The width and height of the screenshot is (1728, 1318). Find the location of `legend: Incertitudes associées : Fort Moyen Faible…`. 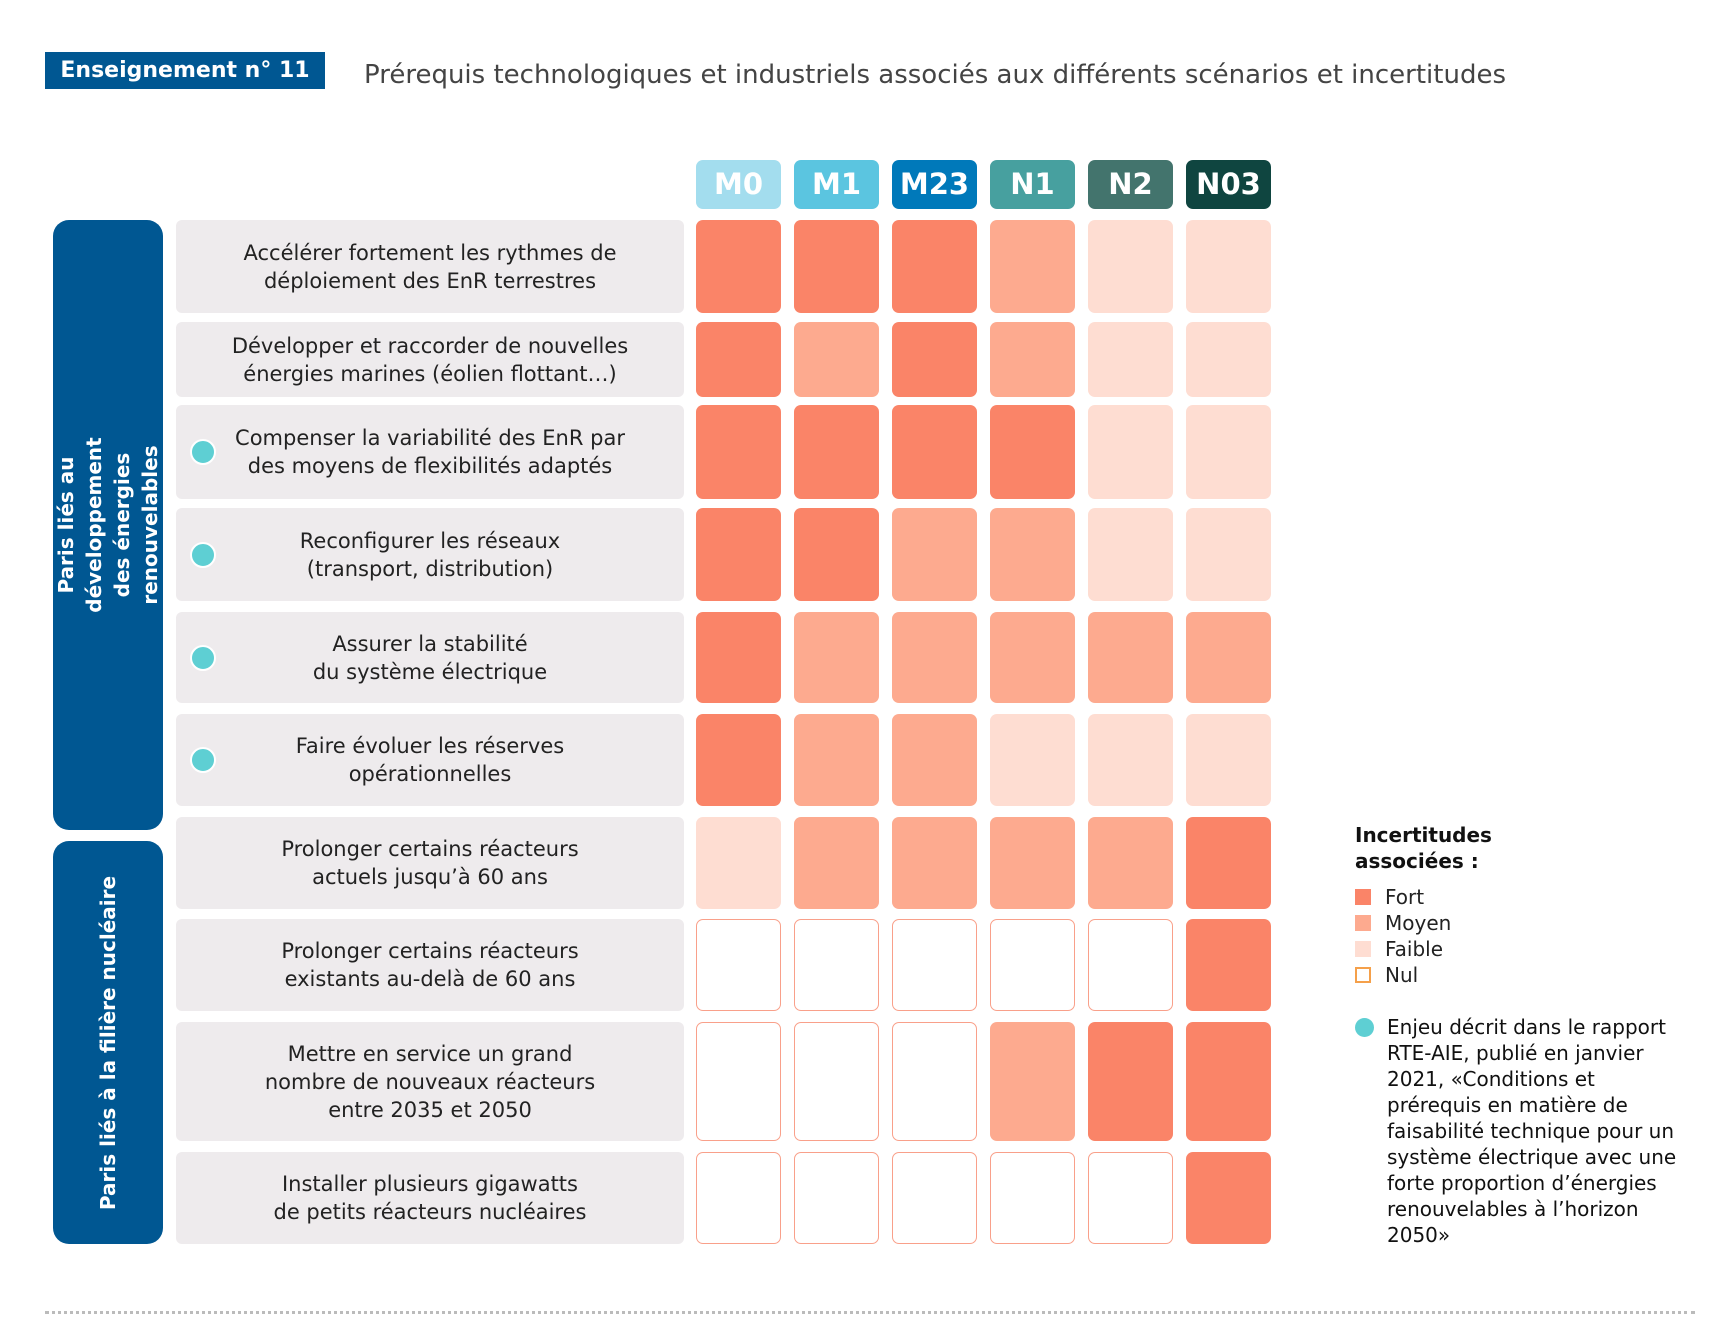

legend: Incertitudes associées : Fort Moyen Faible… is located at coordinates (1520, 1035).